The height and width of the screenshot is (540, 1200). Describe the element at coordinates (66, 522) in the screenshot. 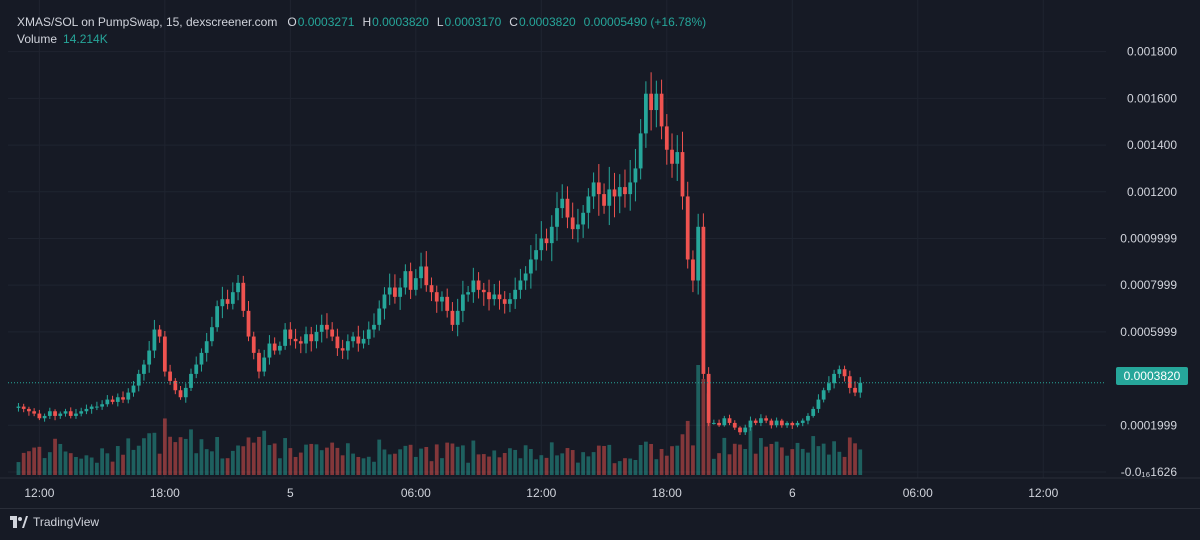

I see `brand-label: TradingView` at that location.